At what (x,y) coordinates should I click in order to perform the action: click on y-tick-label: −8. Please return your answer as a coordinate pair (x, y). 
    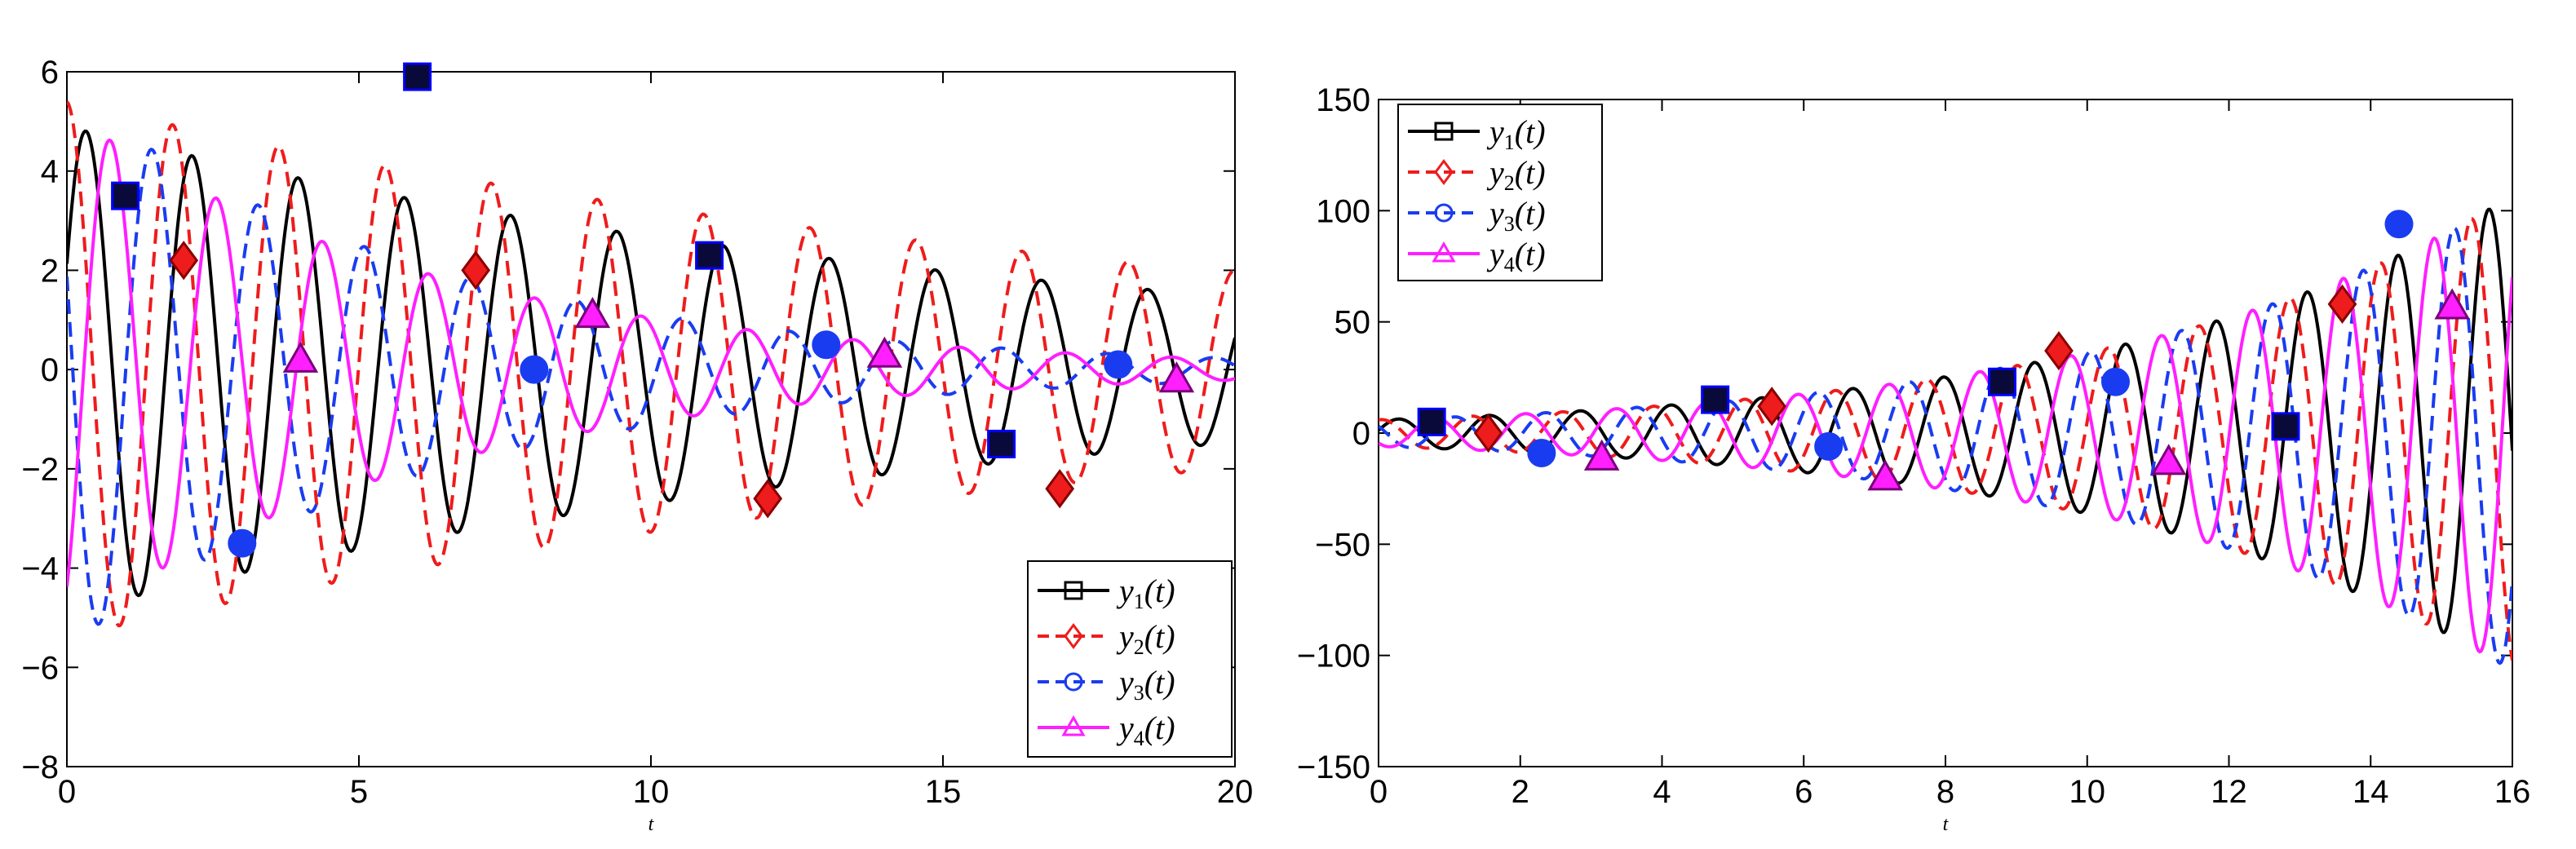
    Looking at the image, I should click on (40, 768).